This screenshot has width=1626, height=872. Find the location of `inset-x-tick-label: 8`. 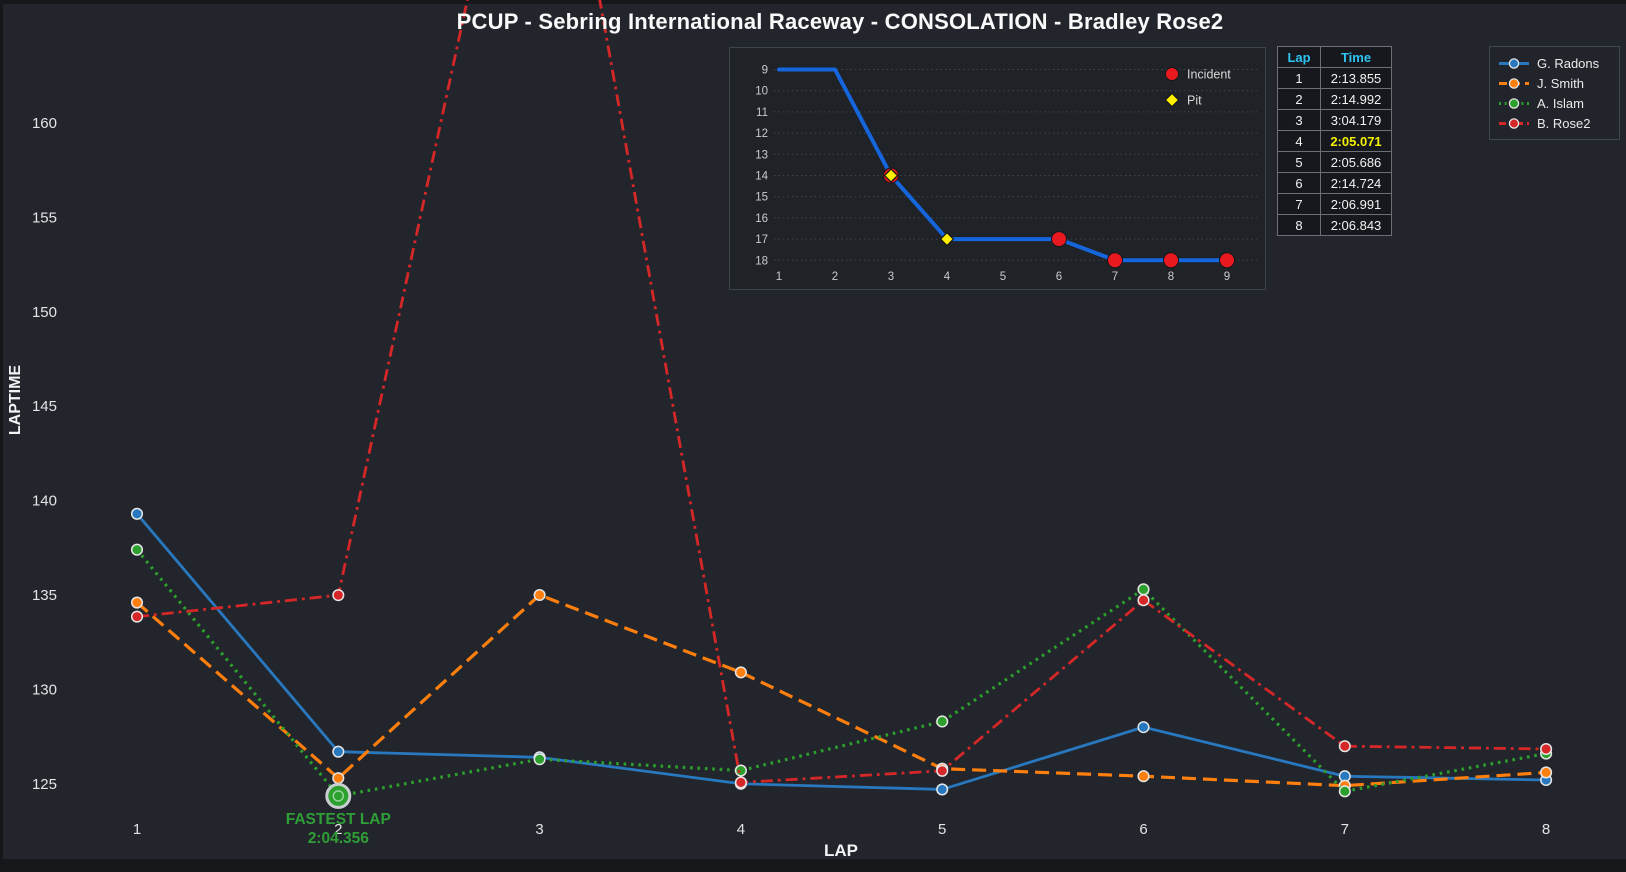

inset-x-tick-label: 8 is located at coordinates (1171, 277).